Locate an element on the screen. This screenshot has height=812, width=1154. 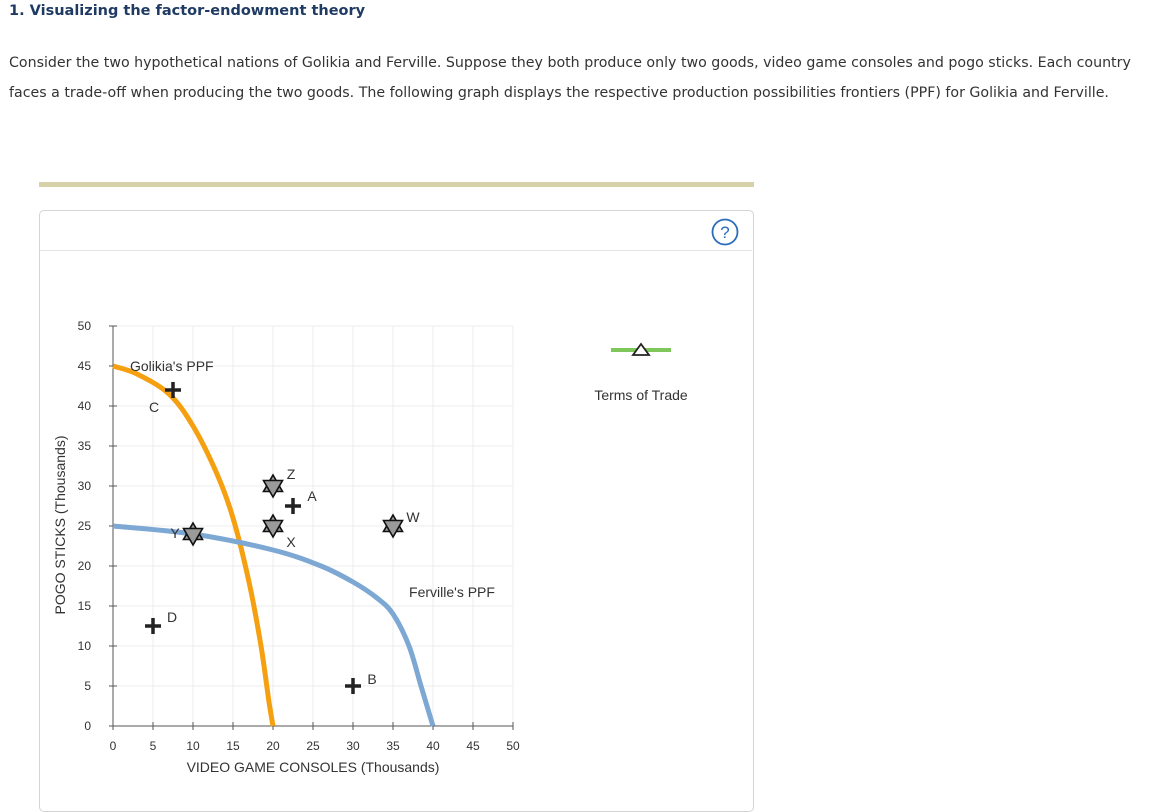
point-a: A is located at coordinates (301, 501).